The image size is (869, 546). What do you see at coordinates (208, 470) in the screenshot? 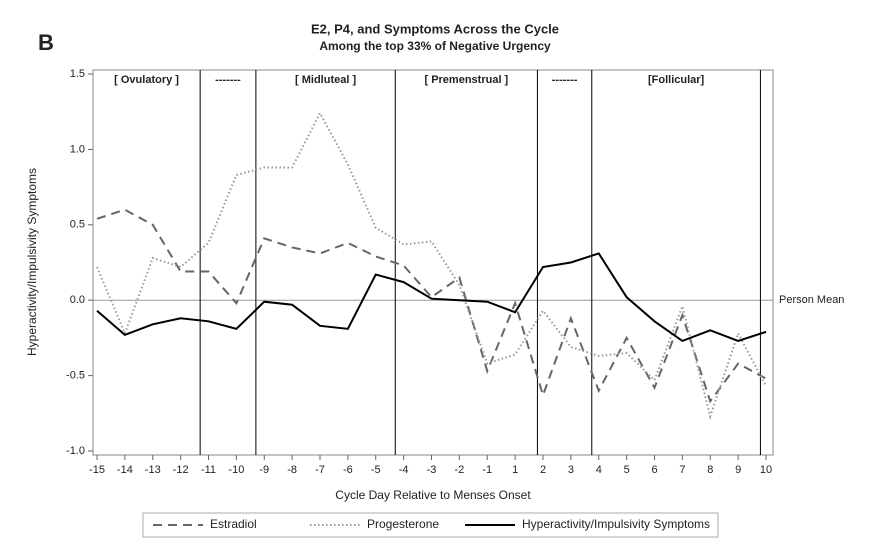
I see `x-tick-label: -11` at bounding box center [208, 470].